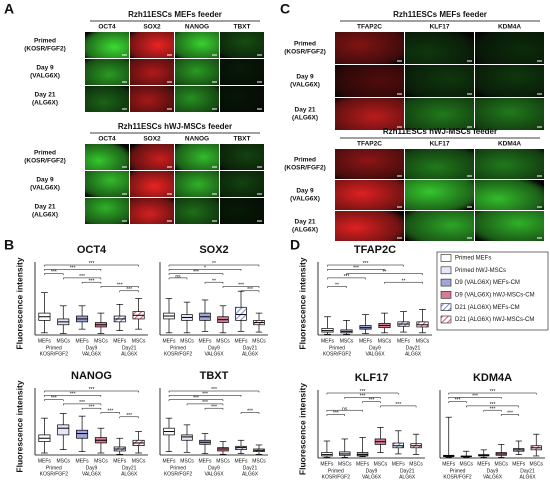 The width and height of the screenshot is (550, 486). What do you see at coordinates (285, 9) in the screenshot?
I see `panel-label: C` at bounding box center [285, 9].